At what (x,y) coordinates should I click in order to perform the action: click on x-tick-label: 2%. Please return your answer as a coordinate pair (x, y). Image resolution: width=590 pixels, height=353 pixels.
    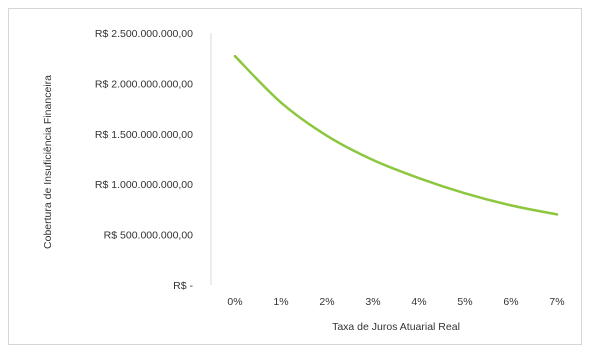
    Looking at the image, I should click on (326, 302).